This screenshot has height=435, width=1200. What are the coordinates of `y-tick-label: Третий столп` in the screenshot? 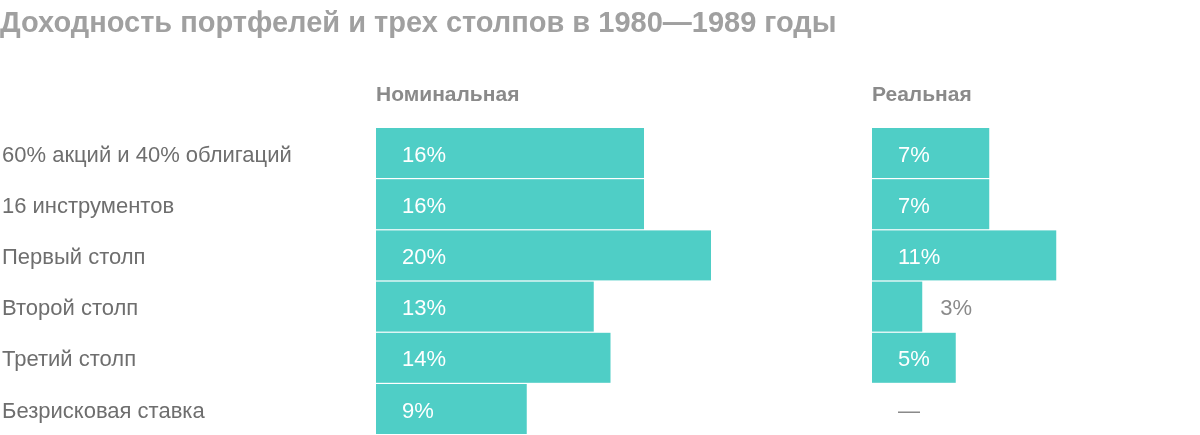 It's located at (69, 359).